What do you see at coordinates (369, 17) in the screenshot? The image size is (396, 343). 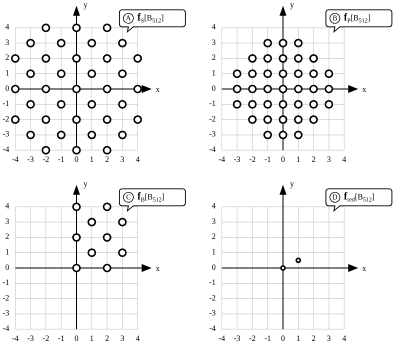 I see `title-set-end: ]` at bounding box center [369, 17].